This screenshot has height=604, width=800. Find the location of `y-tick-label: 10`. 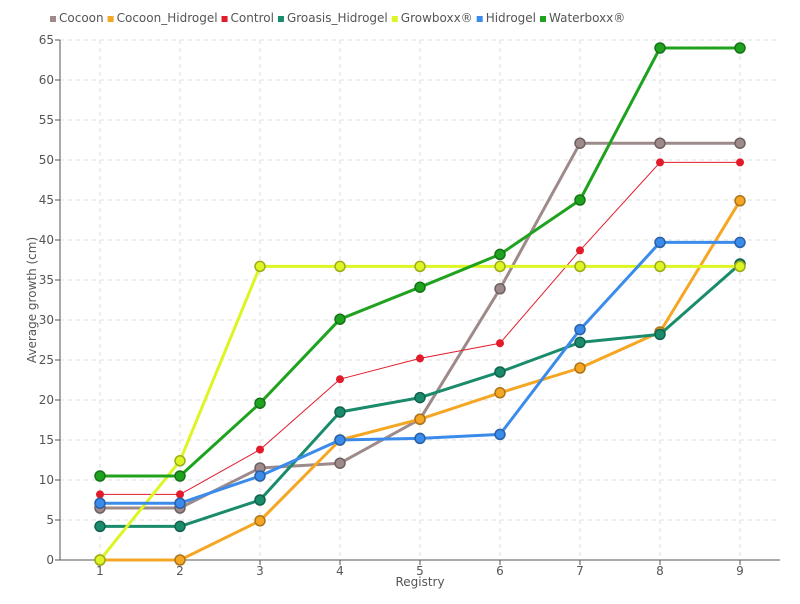

y-tick-label: 10 is located at coordinates (46, 480).